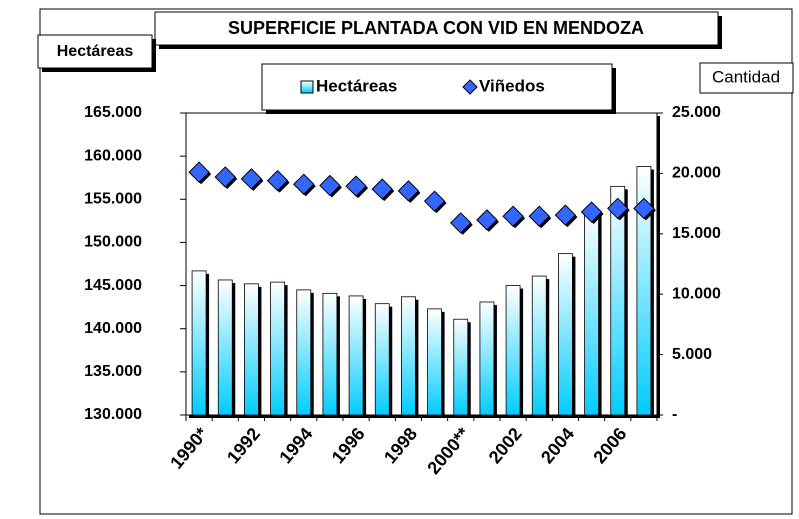  I want to click on y-tick-label: 150.000, so click(113, 242).